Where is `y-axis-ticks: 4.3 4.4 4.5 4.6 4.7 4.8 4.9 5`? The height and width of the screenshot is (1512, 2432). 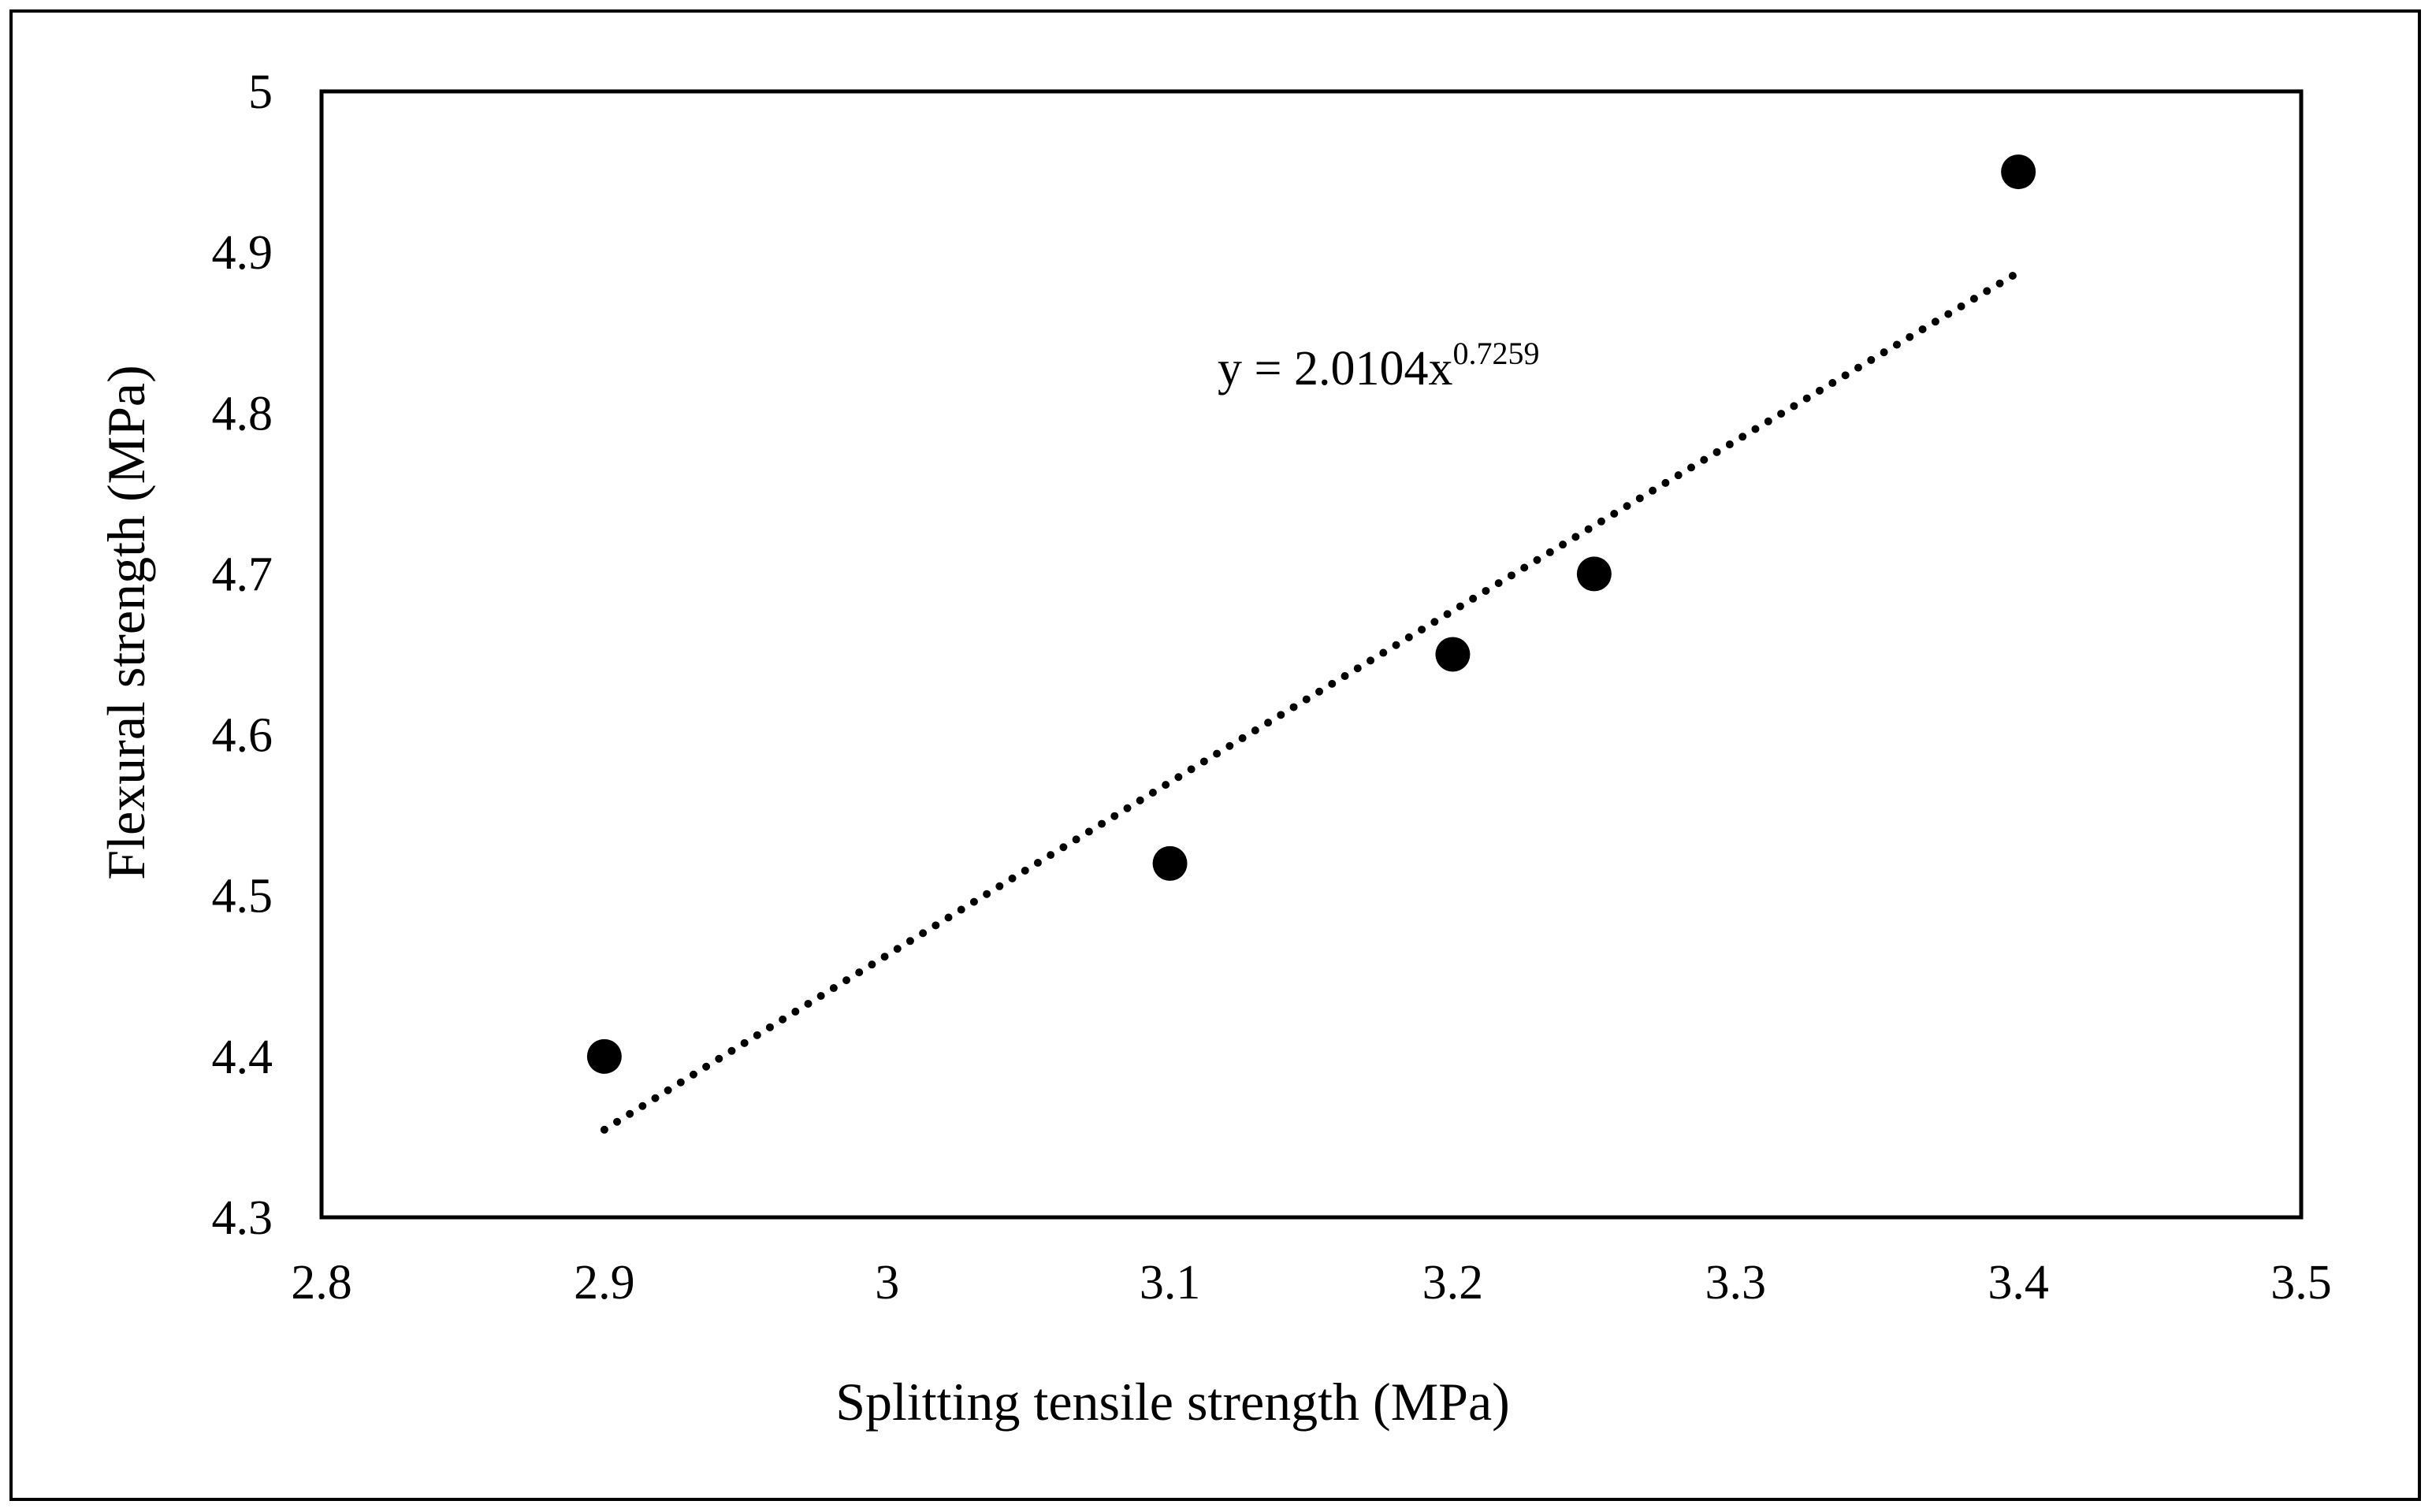
y-axis-ticks: 4.3 4.4 4.5 4.6 4.7 4.8 4.9 5 is located at coordinates (243, 655).